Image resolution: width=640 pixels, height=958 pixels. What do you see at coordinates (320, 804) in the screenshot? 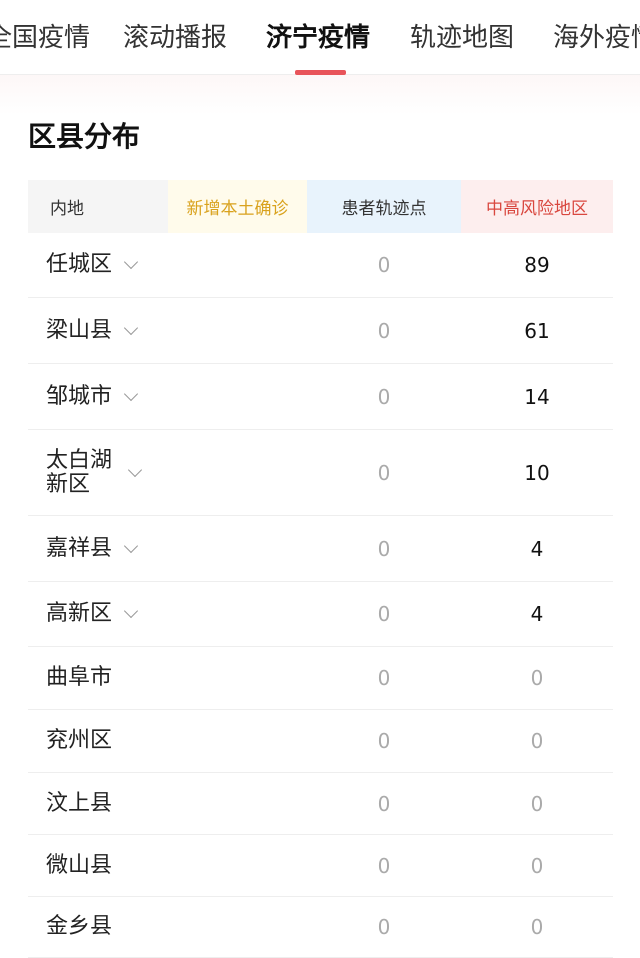
I see `table-row: 汶上县 0 0` at bounding box center [320, 804].